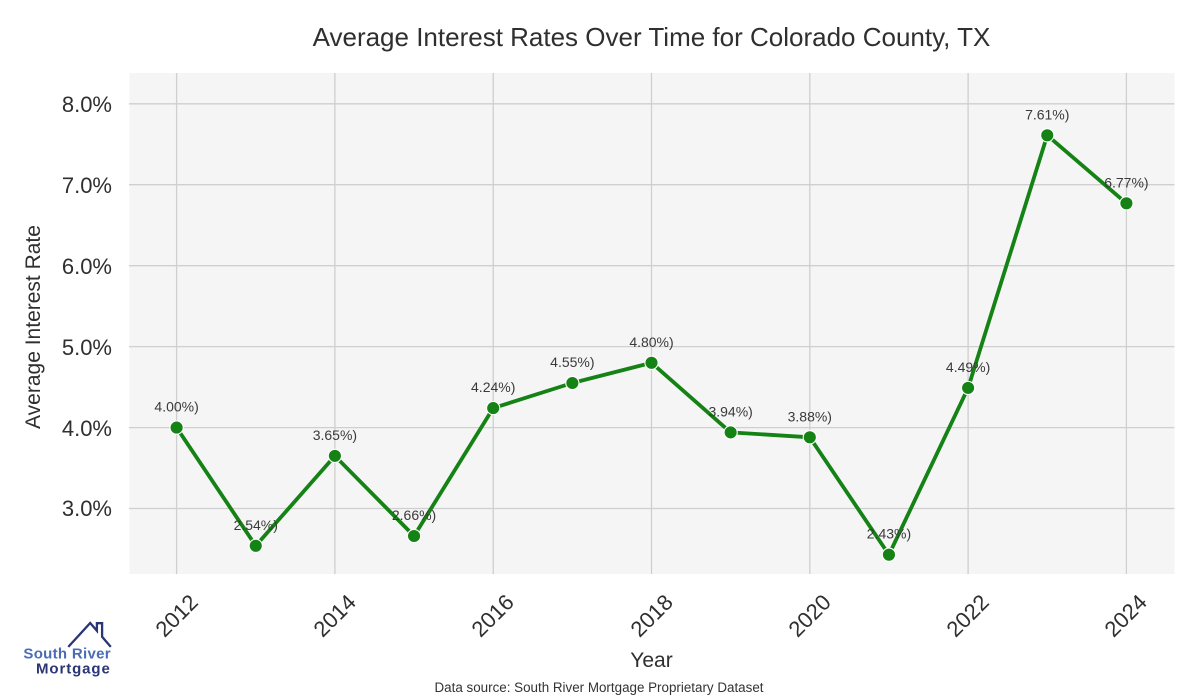 The width and height of the screenshot is (1200, 700). I want to click on svg-text: 6.77%), so click(1126, 182).